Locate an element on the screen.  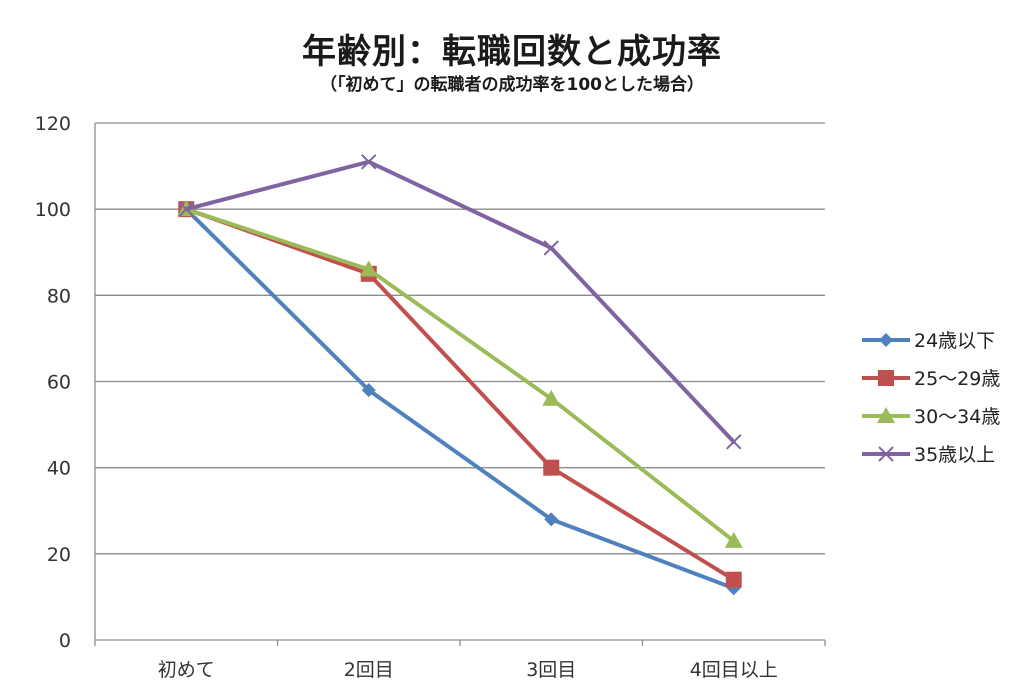
y-tick-label: 100 is located at coordinates (53, 210).